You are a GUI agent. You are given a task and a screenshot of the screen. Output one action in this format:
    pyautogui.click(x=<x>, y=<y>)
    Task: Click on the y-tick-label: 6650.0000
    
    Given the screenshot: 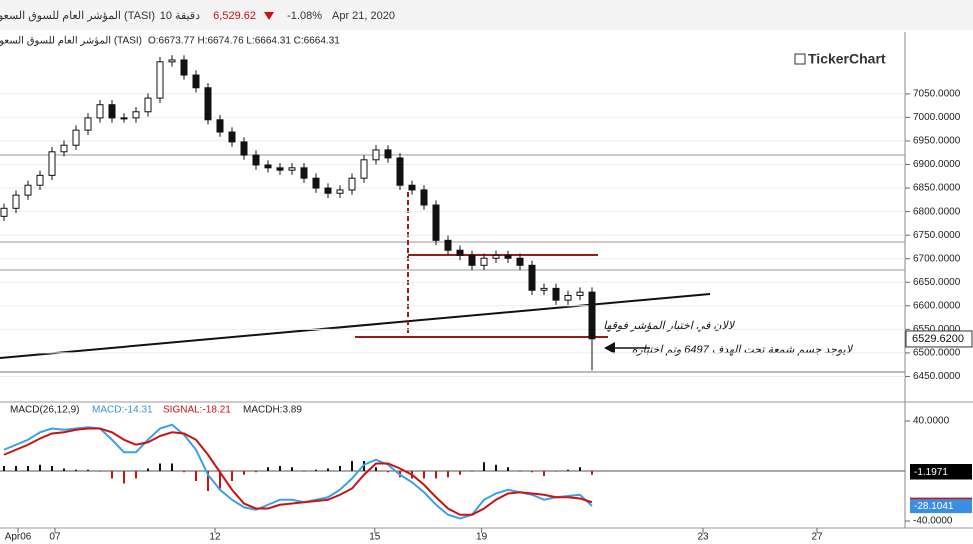 What is the action you would take?
    pyautogui.click(x=937, y=282)
    